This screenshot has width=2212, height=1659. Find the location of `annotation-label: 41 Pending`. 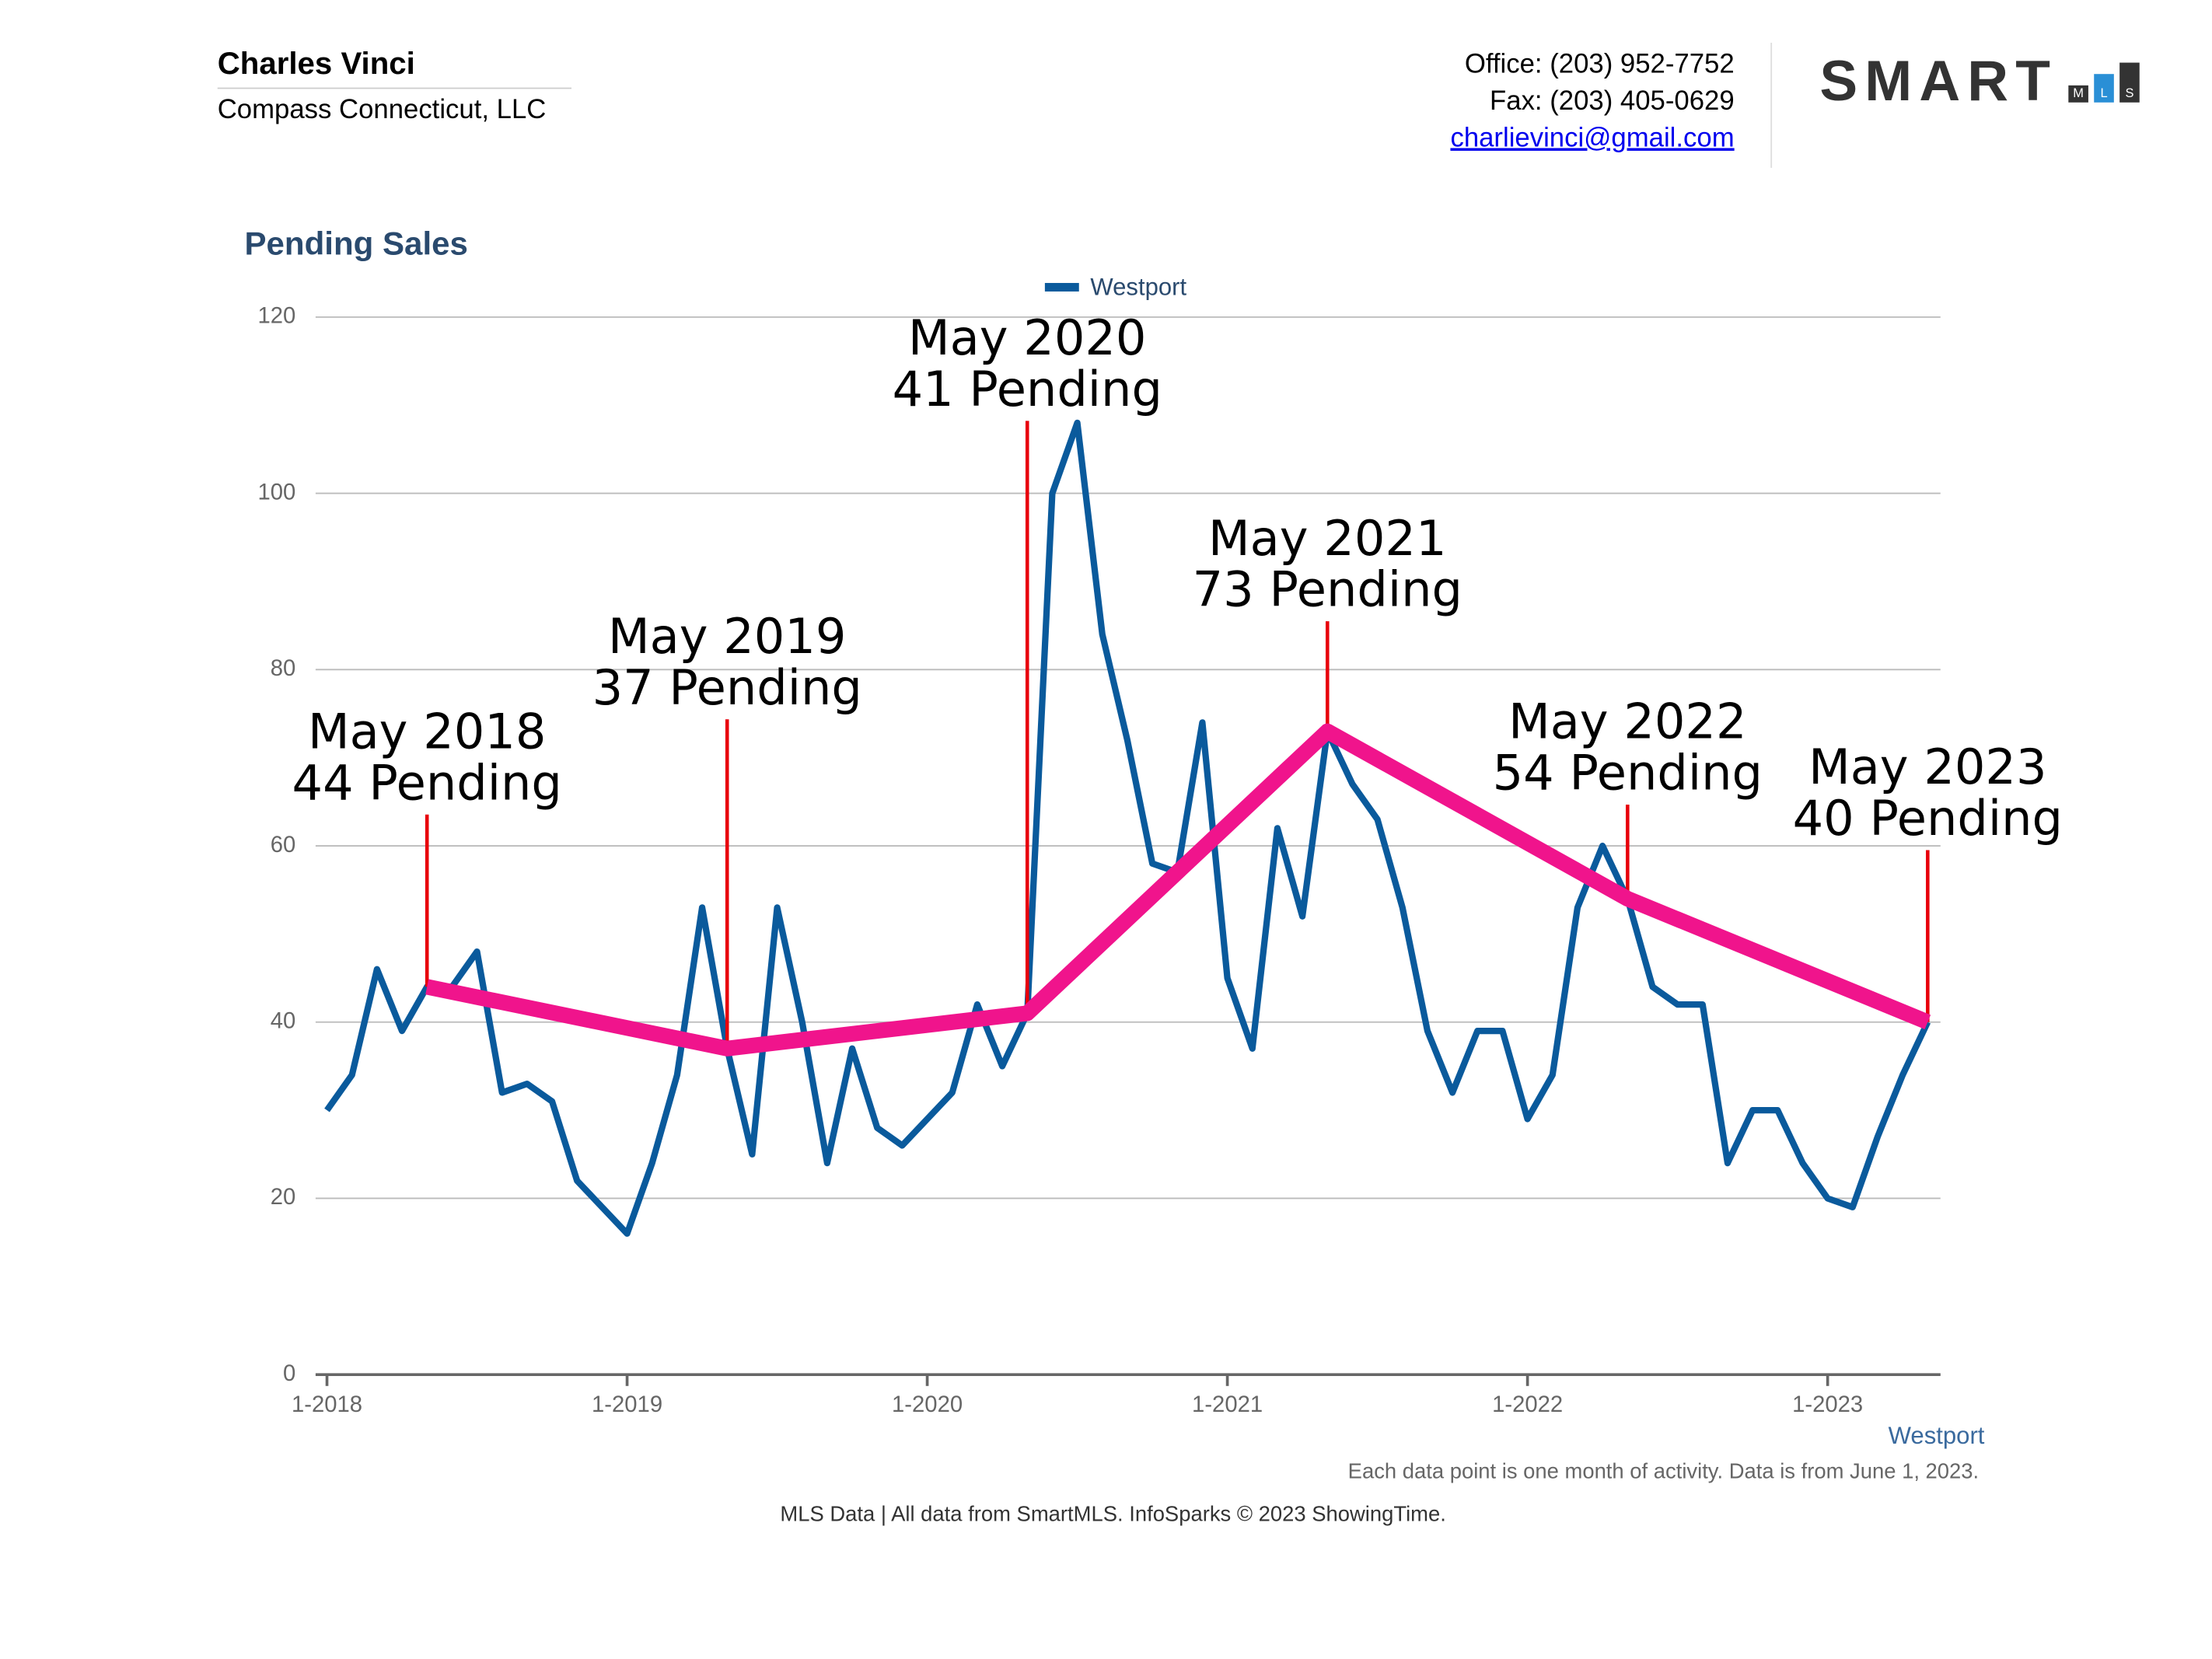

annotation-label: 41 Pending is located at coordinates (1027, 389).